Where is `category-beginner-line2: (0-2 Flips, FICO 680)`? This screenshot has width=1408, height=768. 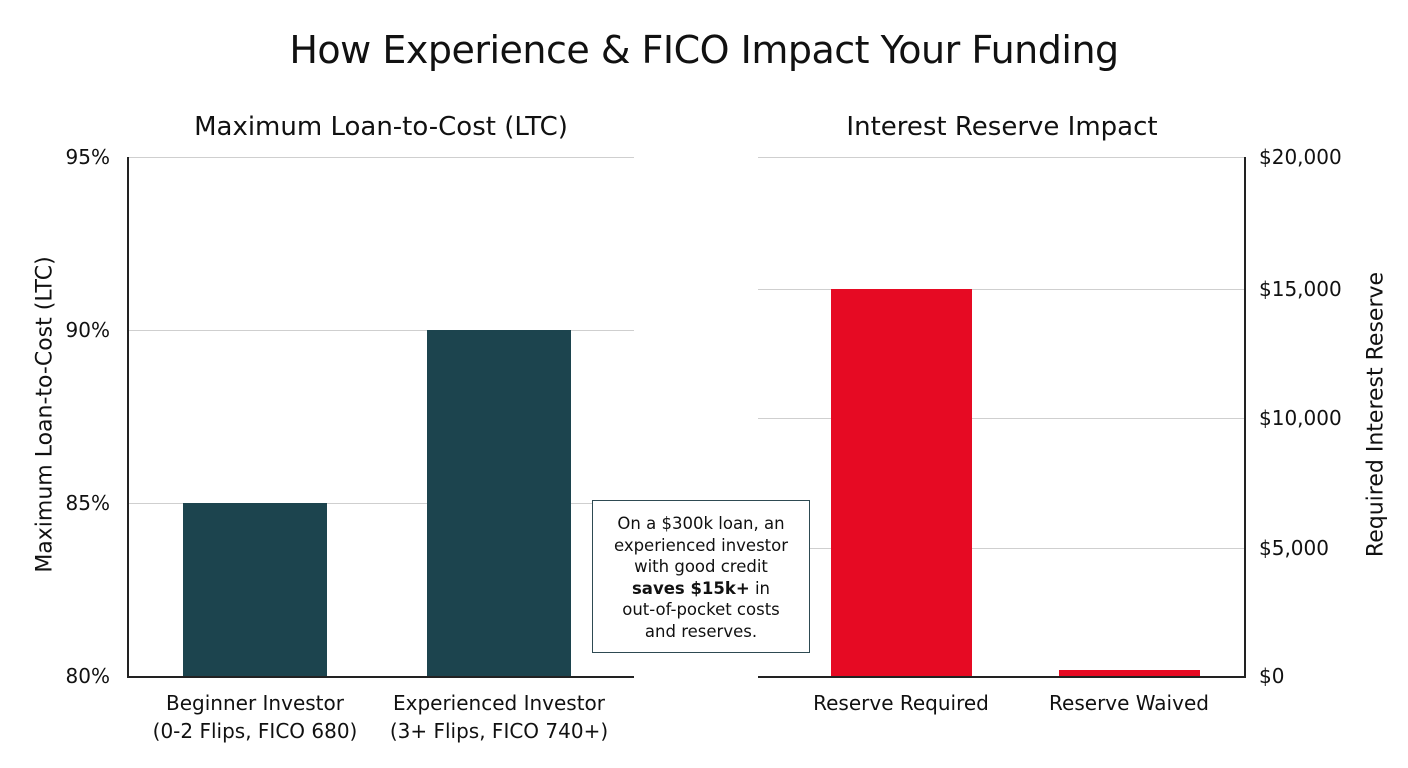 category-beginner-line2: (0-2 Flips, FICO 680) is located at coordinates (255, 731).